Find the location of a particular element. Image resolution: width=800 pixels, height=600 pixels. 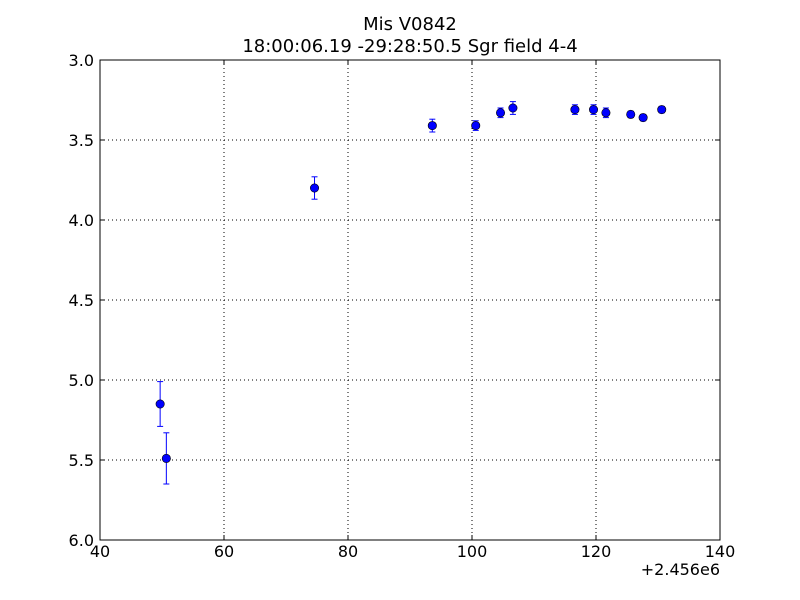

x-tick-label: 40 is located at coordinates (100, 551).